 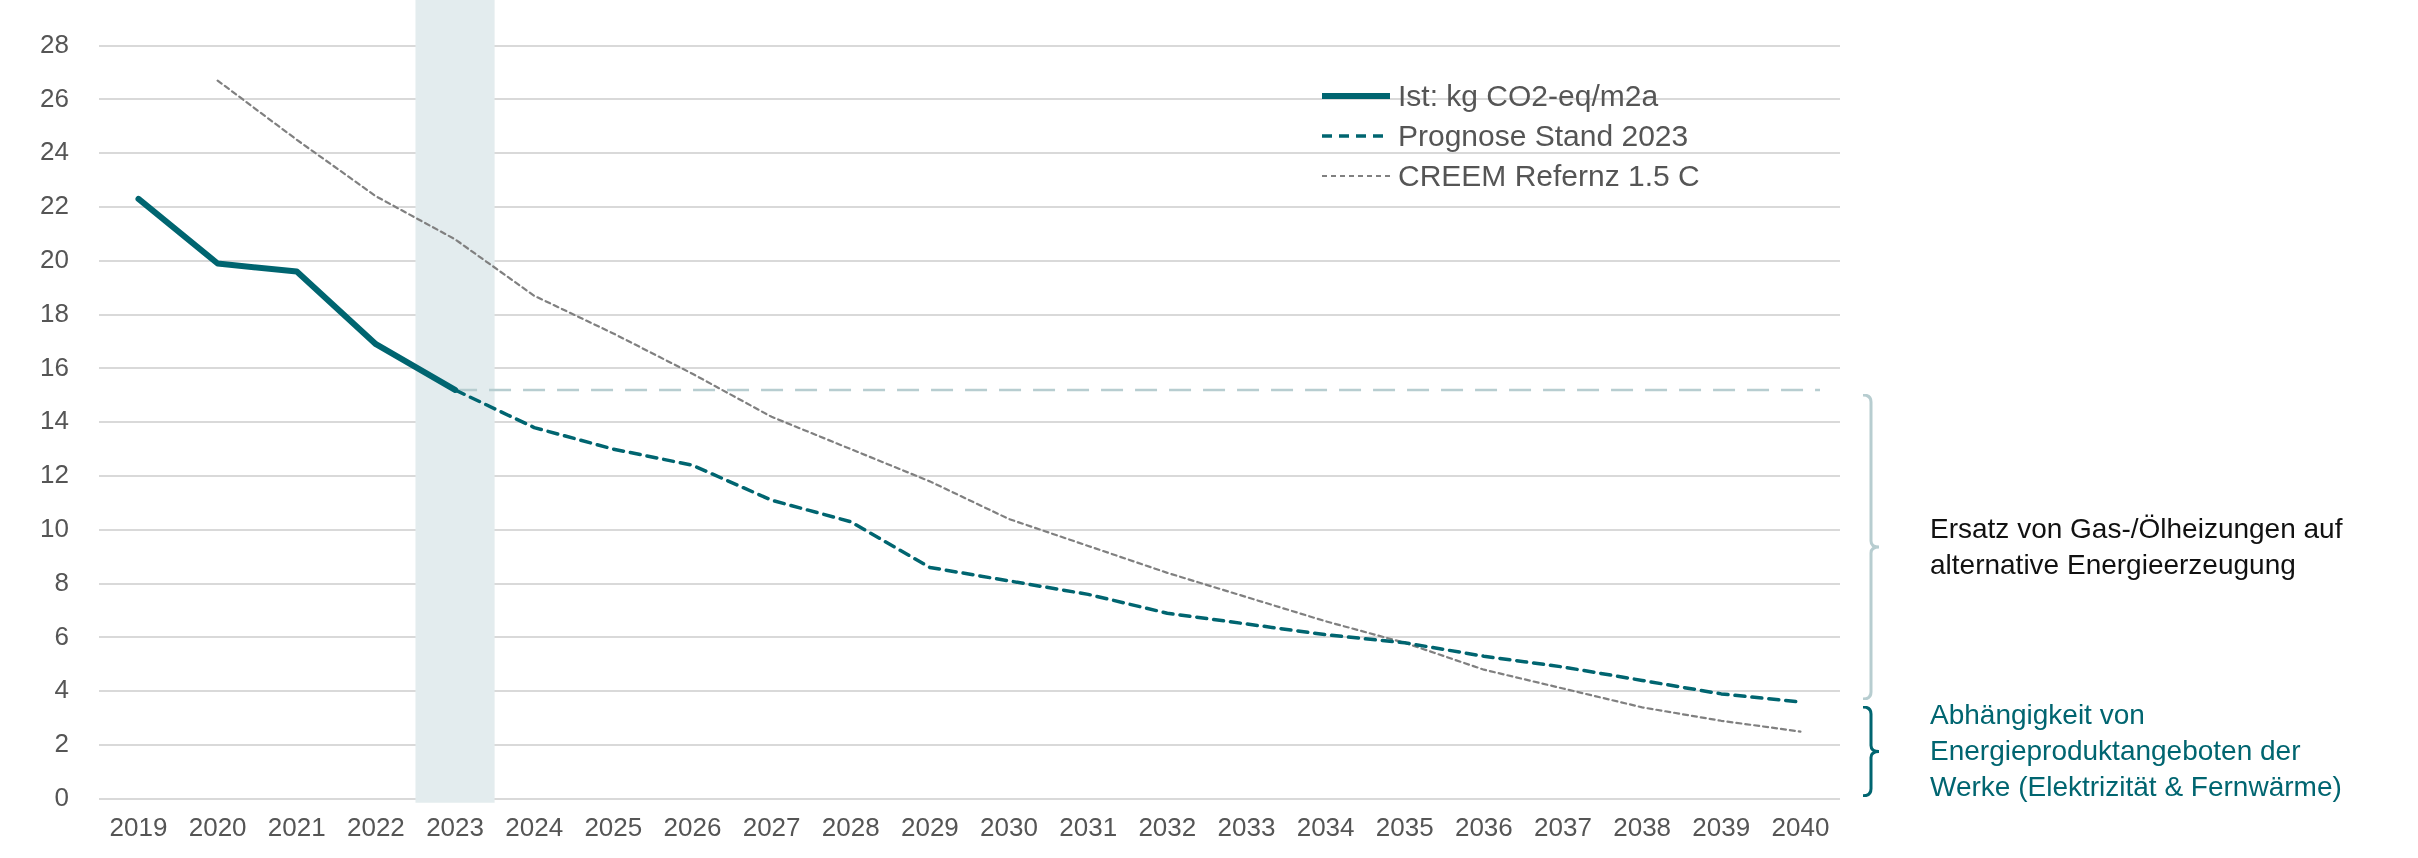 I want to click on x-tick-label: 2021, so click(x=296, y=826).